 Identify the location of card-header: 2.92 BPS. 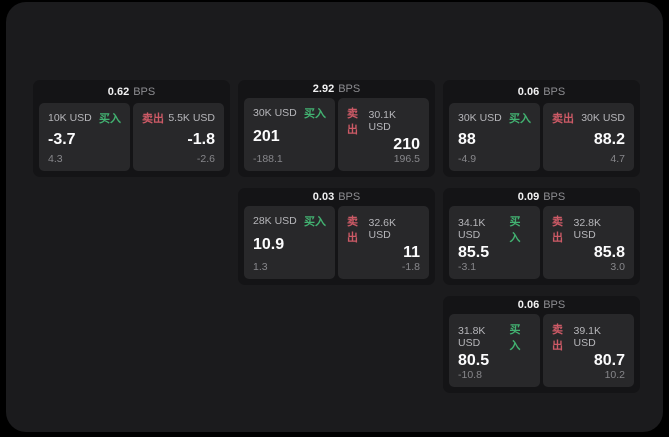
(336, 89).